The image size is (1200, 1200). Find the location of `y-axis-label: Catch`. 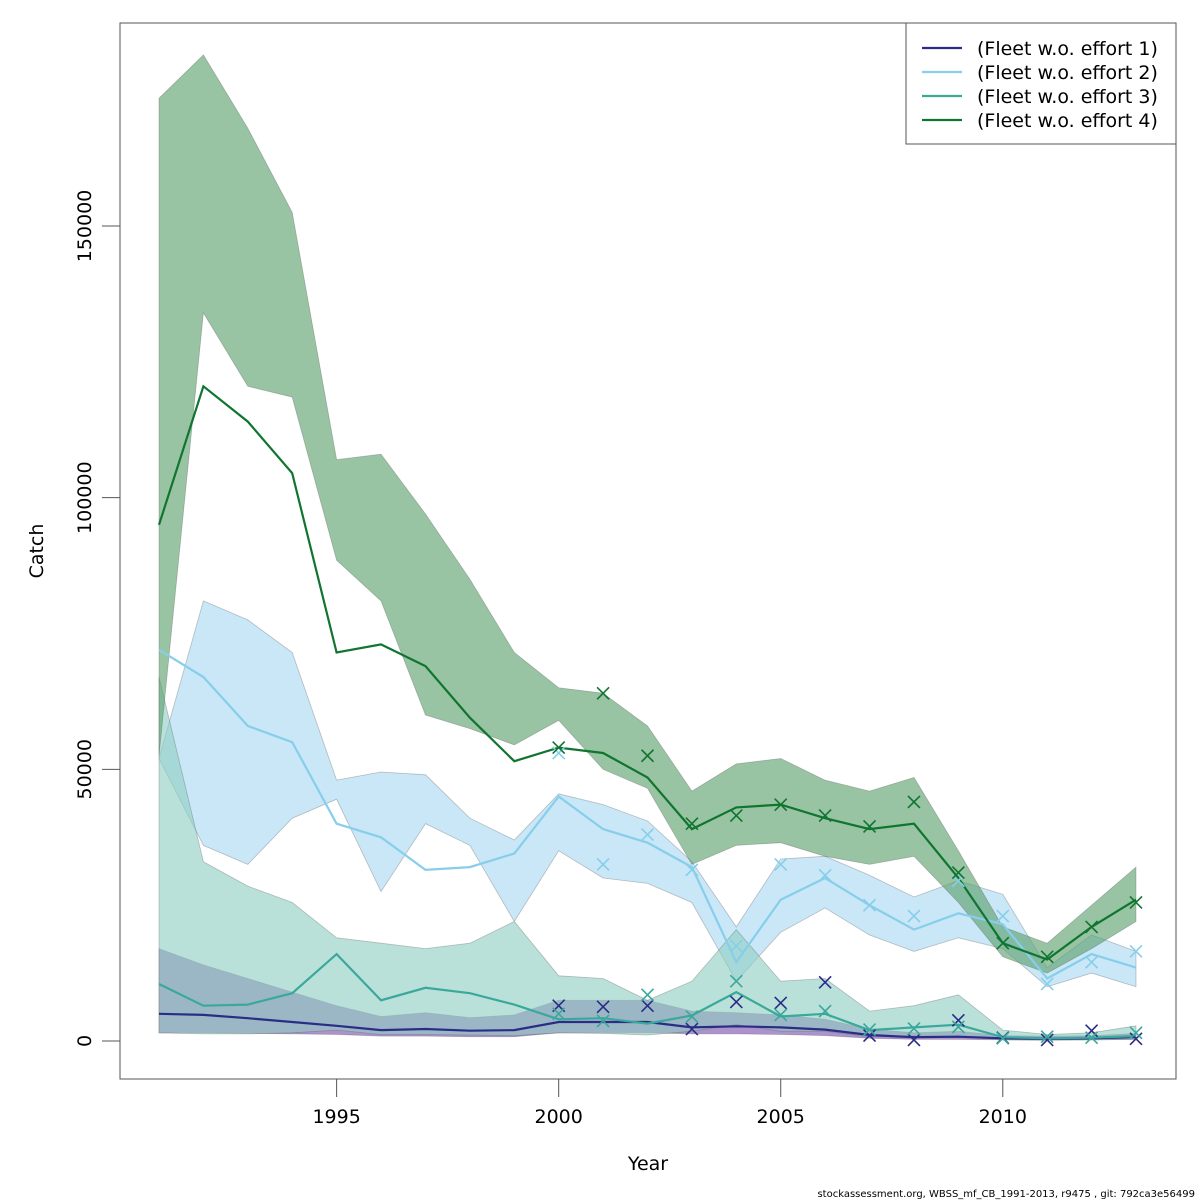

y-axis-label: Catch is located at coordinates (37, 551).